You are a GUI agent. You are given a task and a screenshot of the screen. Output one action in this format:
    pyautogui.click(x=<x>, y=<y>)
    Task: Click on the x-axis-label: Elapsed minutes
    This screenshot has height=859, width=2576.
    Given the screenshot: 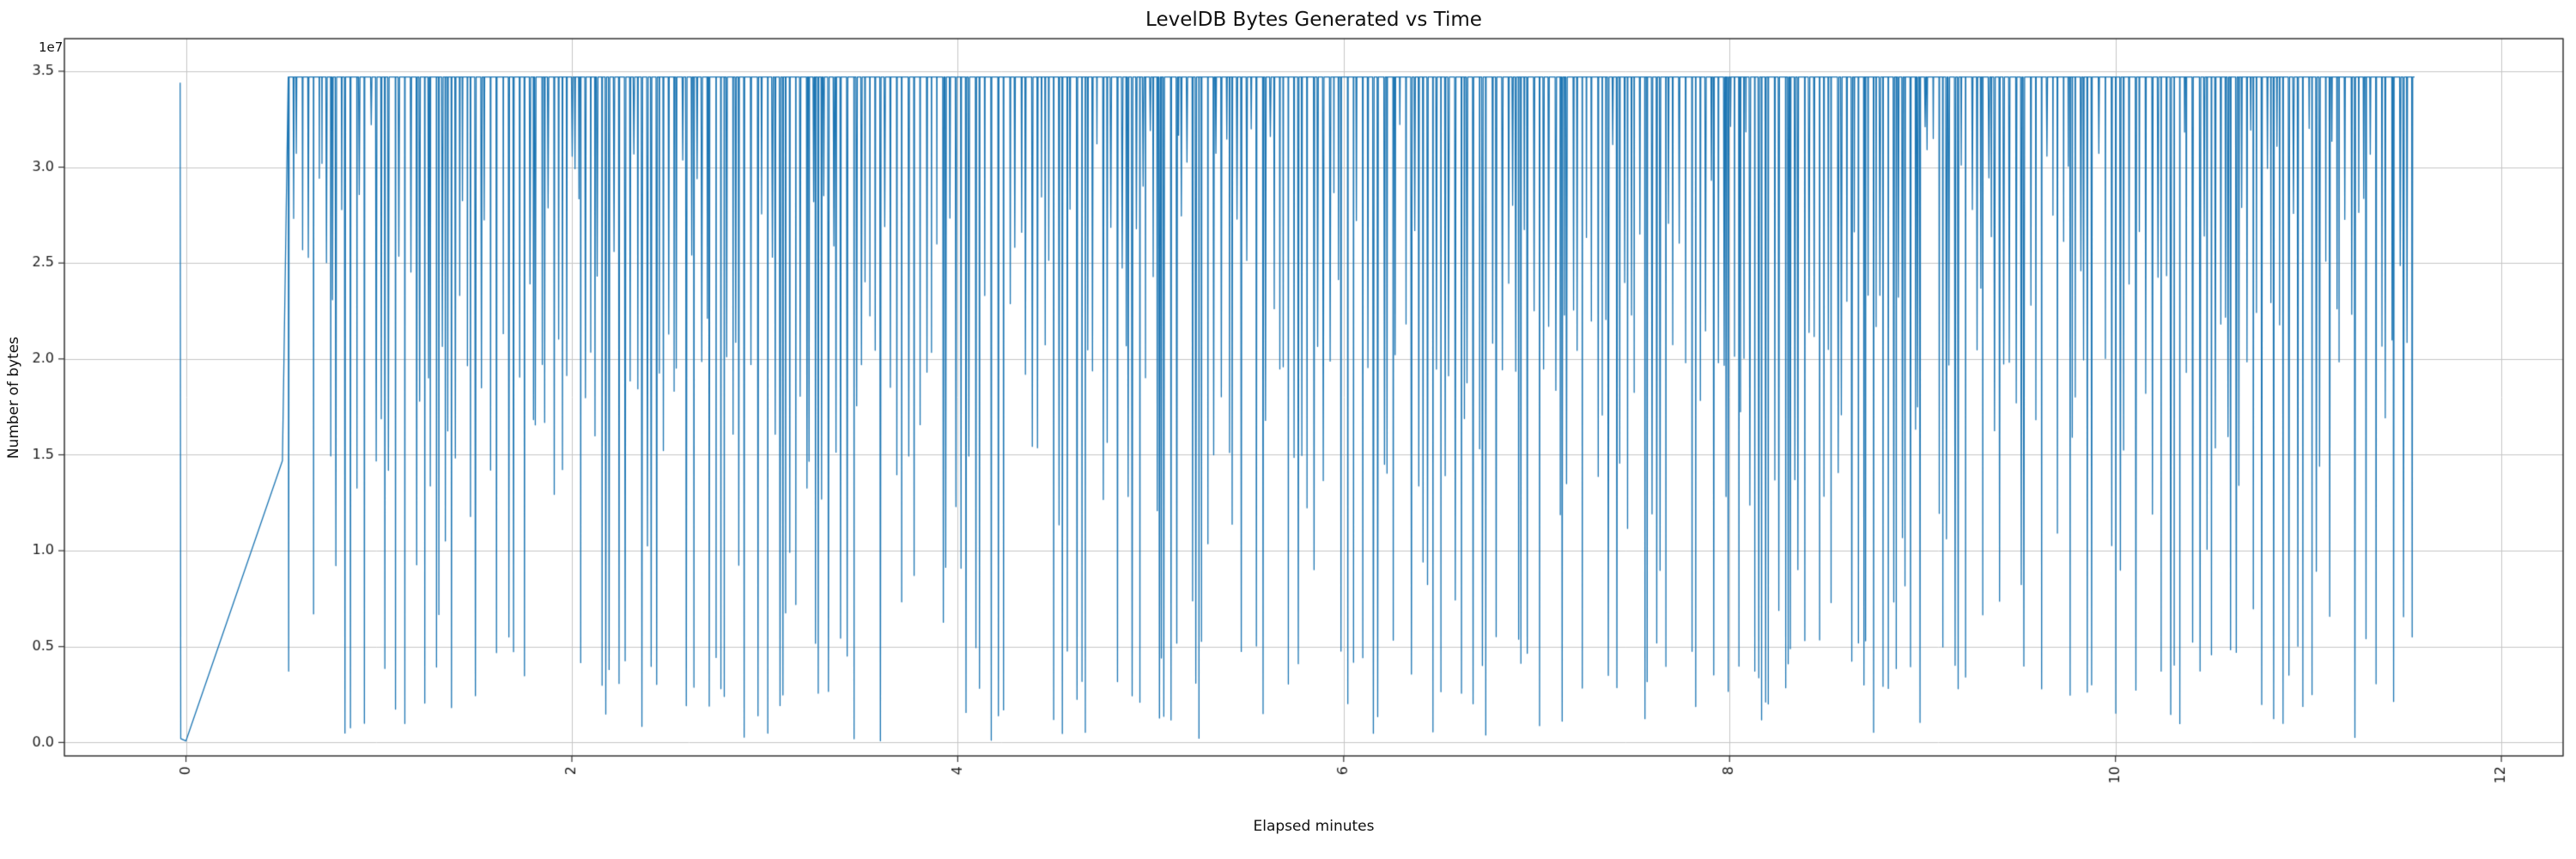 What is the action you would take?
    pyautogui.click(x=1314, y=827)
    